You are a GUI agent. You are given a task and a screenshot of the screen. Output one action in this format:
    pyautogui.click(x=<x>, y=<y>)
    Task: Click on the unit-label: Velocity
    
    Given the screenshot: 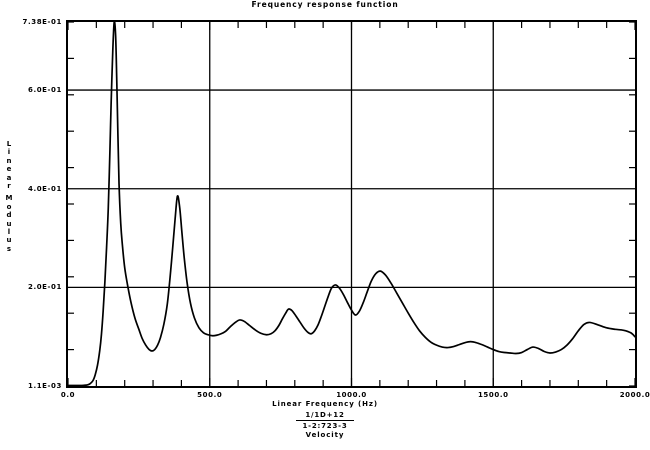 What is the action you would take?
    pyautogui.click(x=325, y=435)
    